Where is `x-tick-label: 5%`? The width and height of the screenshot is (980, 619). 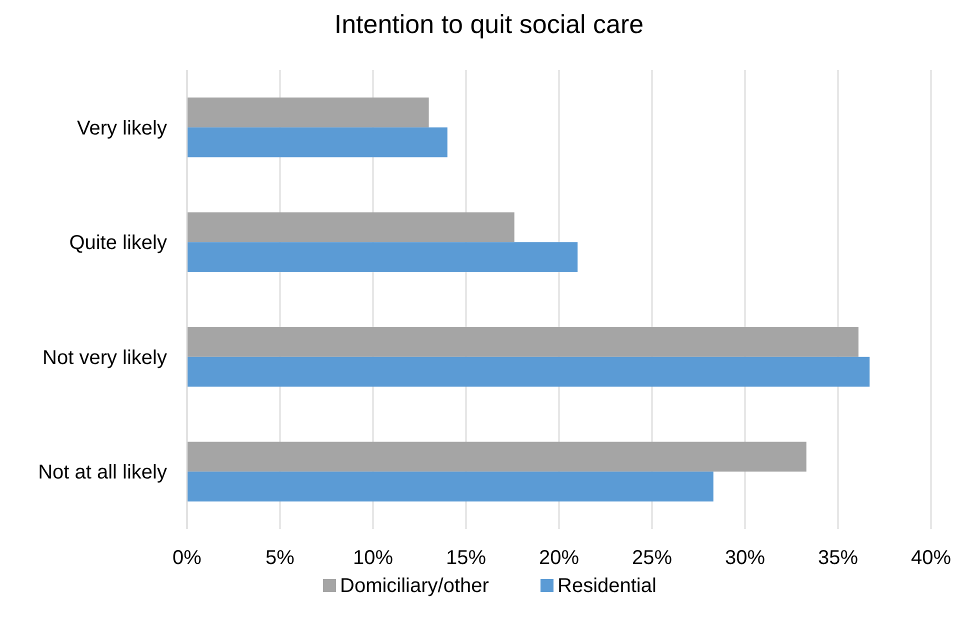 x-tick-label: 5% is located at coordinates (280, 558).